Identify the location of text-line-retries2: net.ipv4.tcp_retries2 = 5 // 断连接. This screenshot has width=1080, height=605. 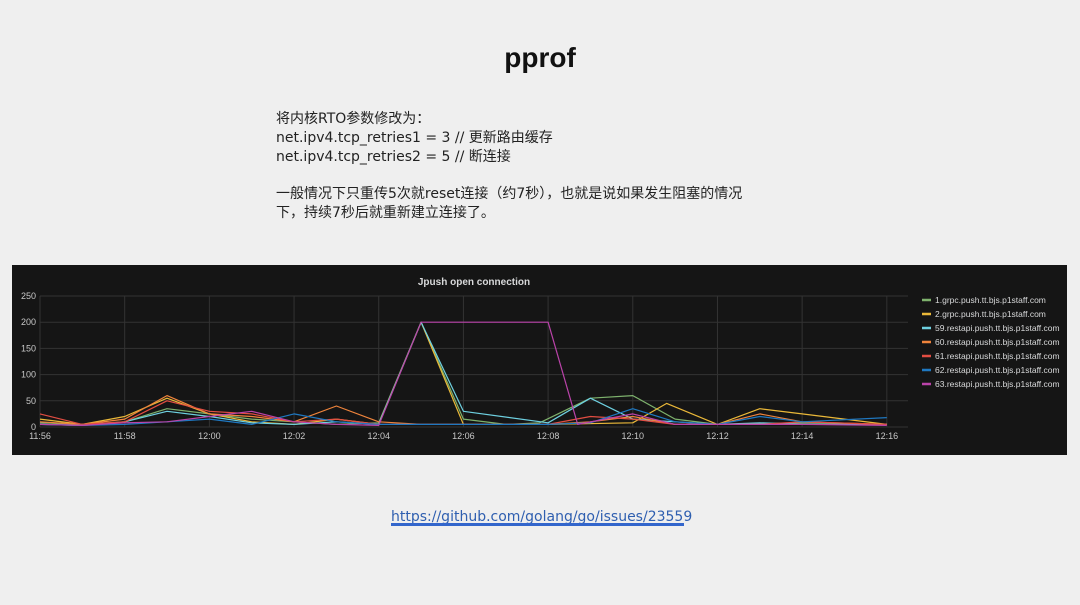
(393, 157).